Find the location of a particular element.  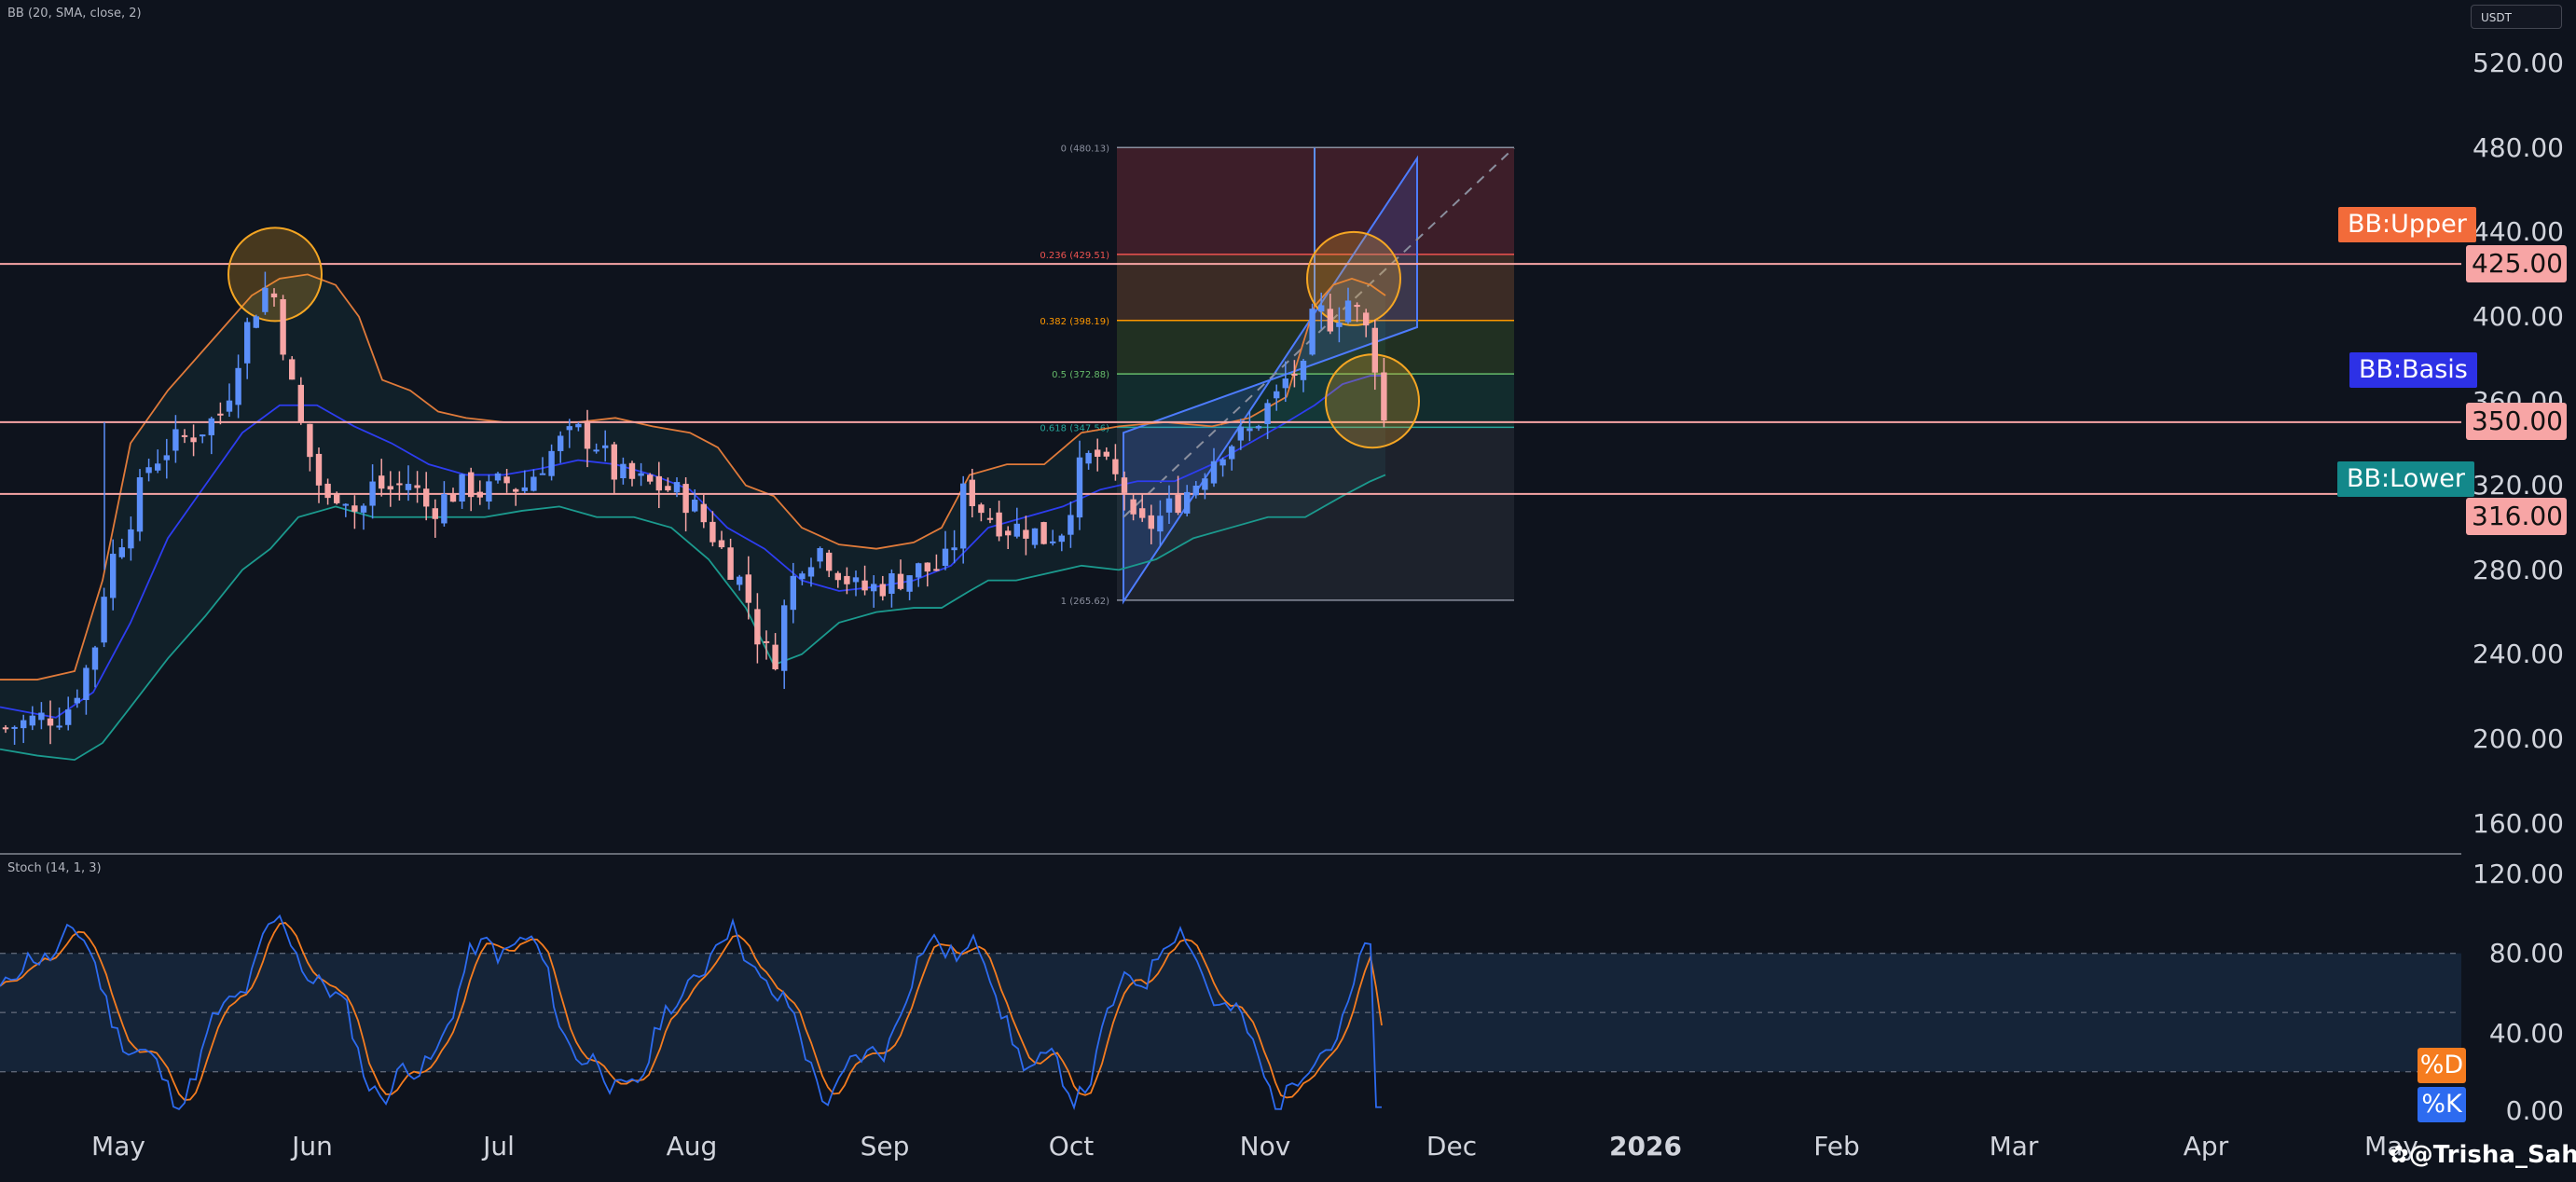

time-axis-tick: Aug is located at coordinates (692, 1146).